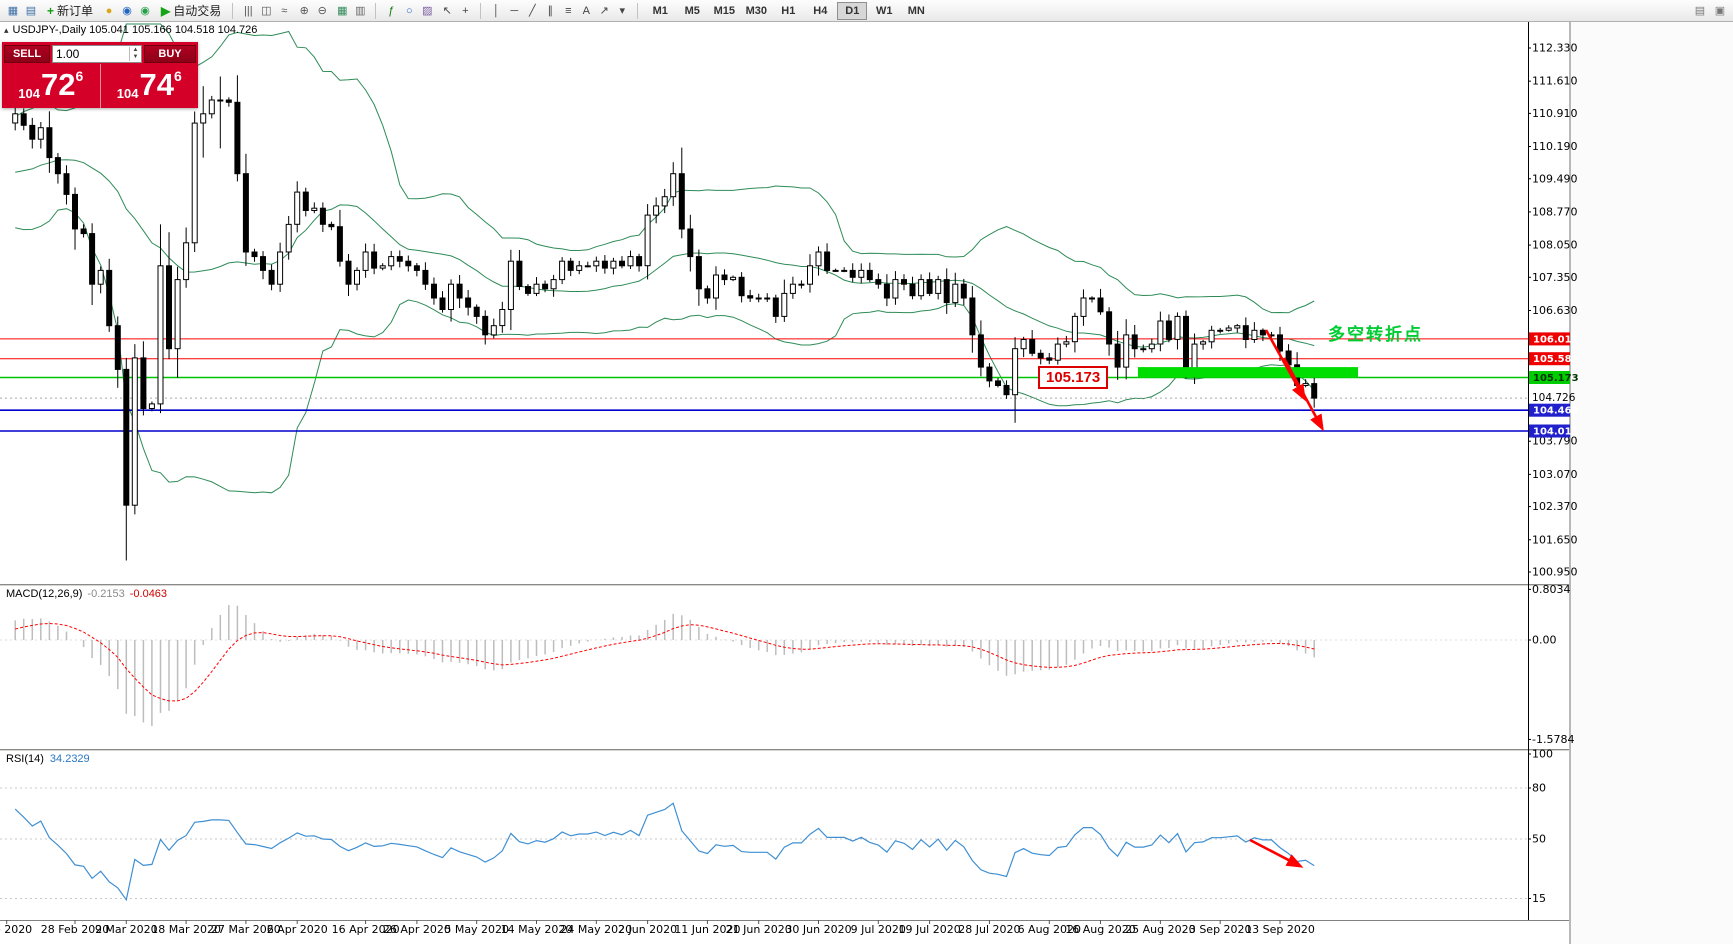 This screenshot has height=944, width=1733. I want to click on one-click-trading-panel: SELL ▲ ▼ BUY 104 72 6 104 74 6, so click(100, 75).